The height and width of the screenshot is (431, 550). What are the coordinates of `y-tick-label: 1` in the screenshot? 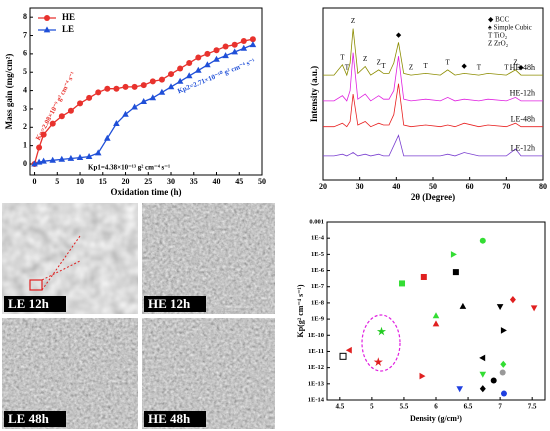 It's located at (25, 144).